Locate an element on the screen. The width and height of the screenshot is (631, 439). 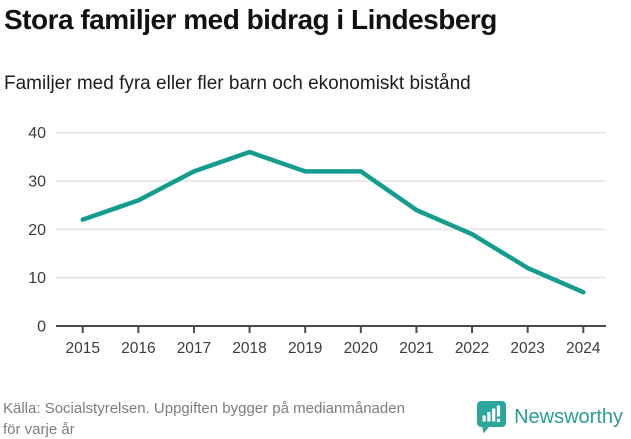
x-tick-label: 2019 is located at coordinates (305, 348).